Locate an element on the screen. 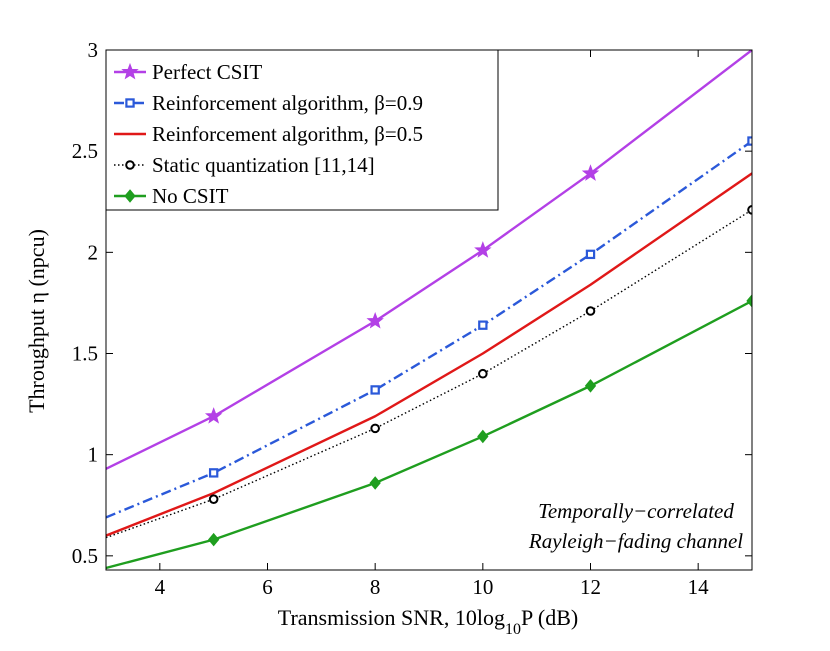 The width and height of the screenshot is (830, 651). legend-entry-1: Perfect CSIT is located at coordinates (188, 72).